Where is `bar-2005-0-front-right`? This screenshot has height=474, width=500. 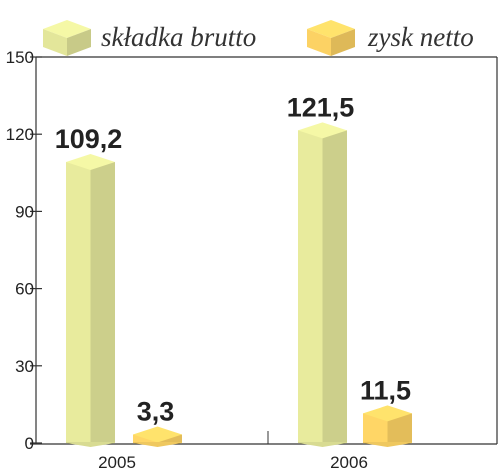 bar-2005-0-front-right is located at coordinates (102, 302).